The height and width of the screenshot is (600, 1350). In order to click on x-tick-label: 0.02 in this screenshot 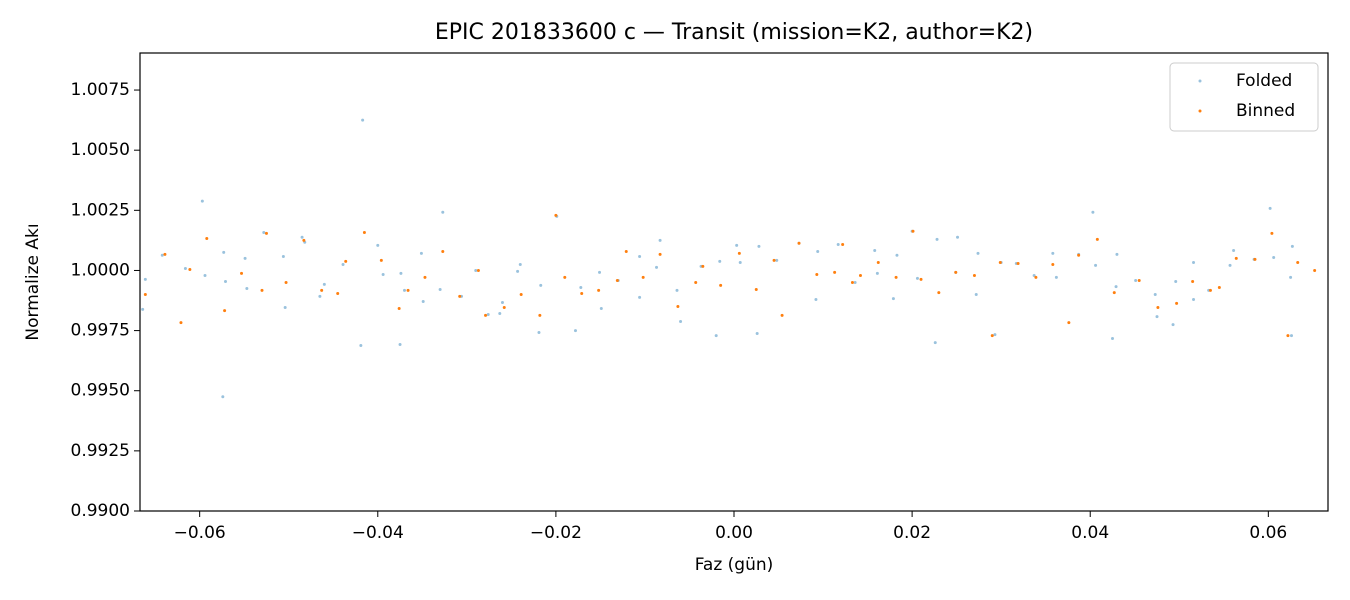, I will do `click(912, 533)`.